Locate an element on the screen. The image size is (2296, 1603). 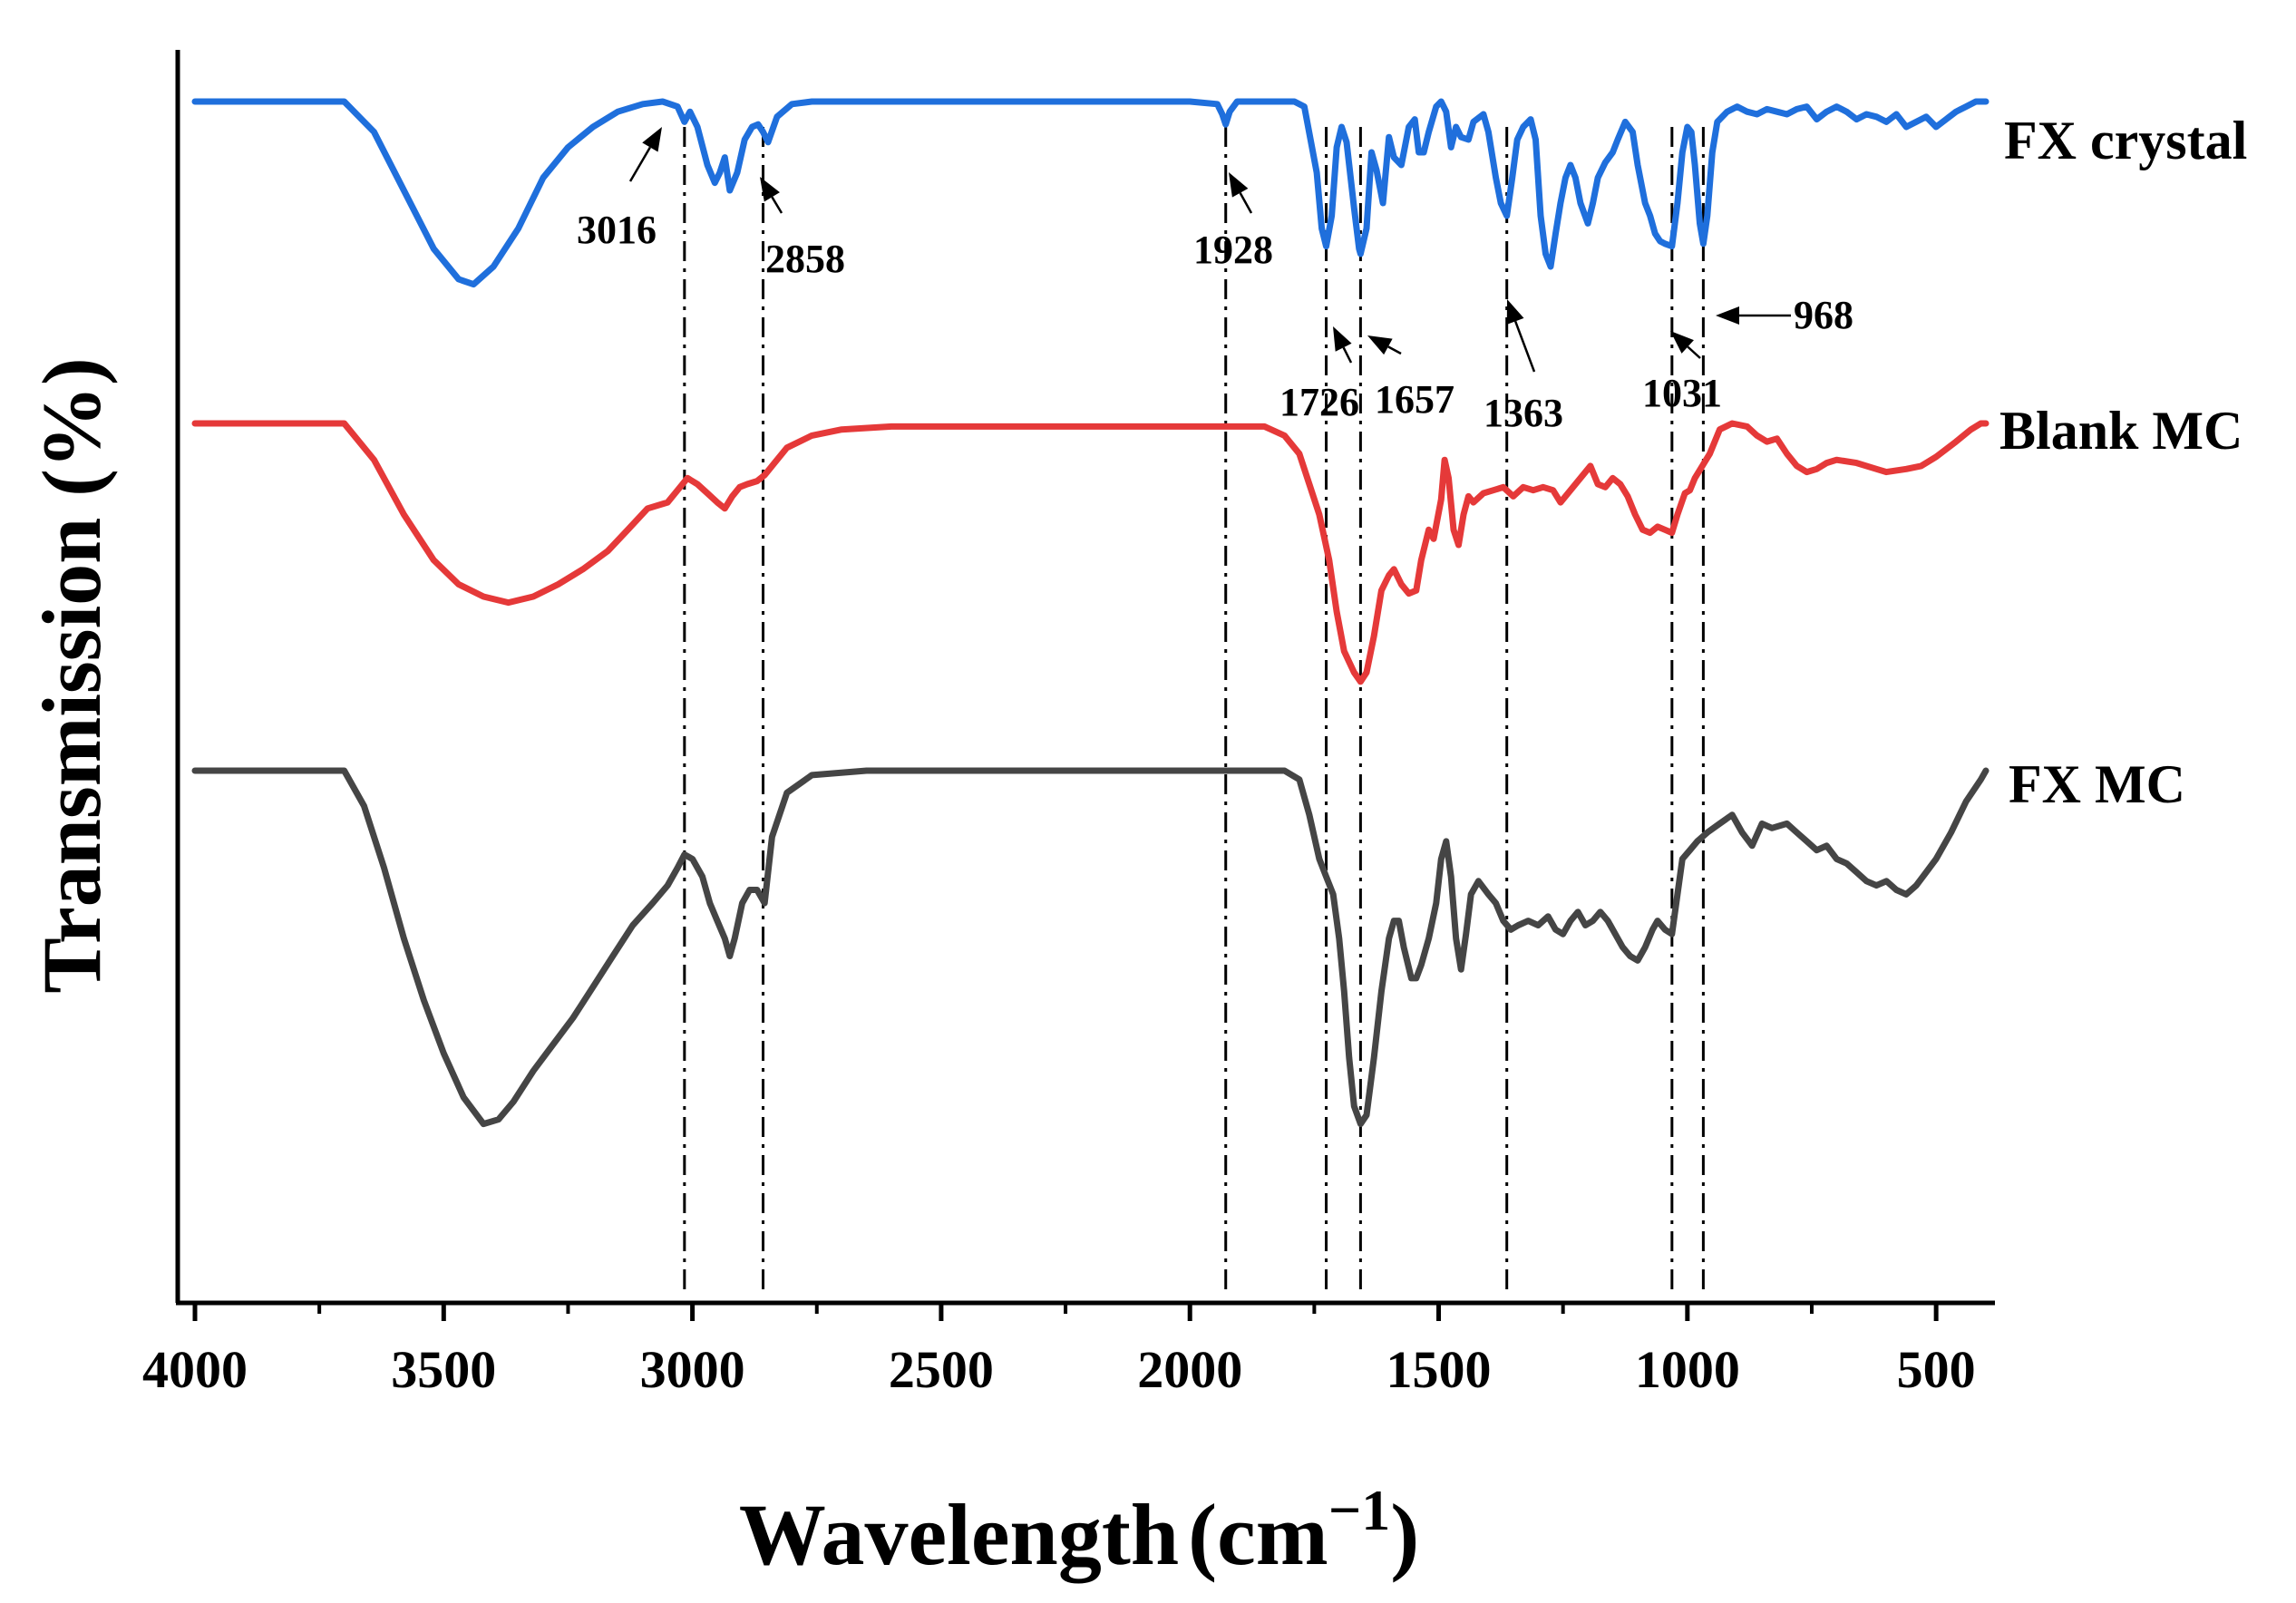
legend-label-fx-mc: FX MC is located at coordinates (2097, 784).